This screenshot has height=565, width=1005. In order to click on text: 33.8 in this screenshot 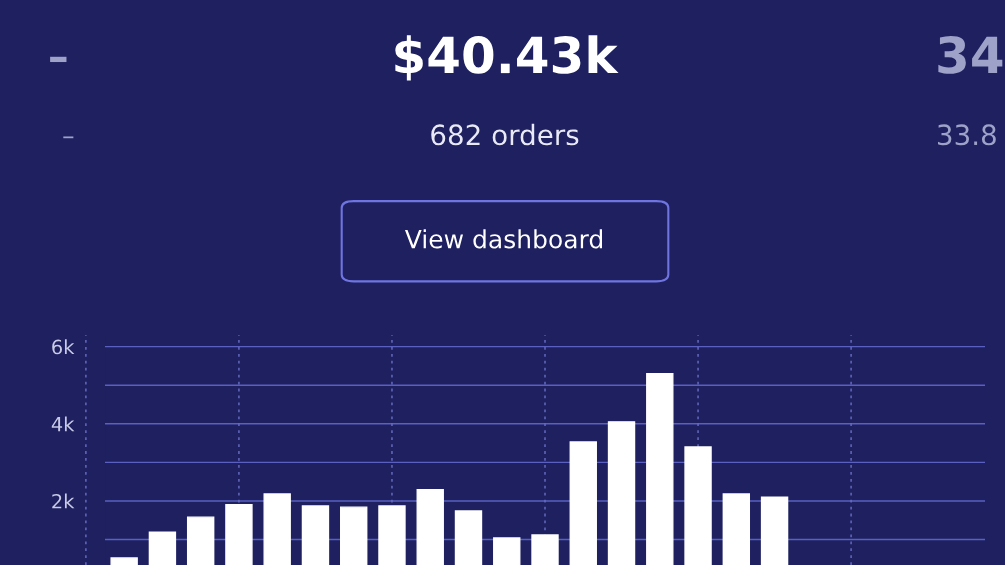, I will do `click(967, 135)`.